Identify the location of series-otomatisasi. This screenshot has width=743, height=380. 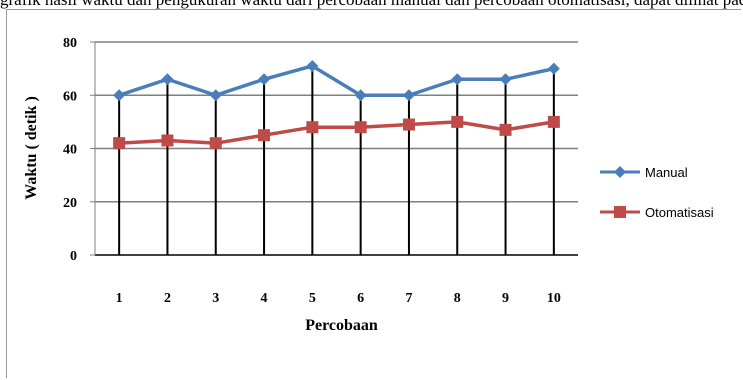
(336, 132).